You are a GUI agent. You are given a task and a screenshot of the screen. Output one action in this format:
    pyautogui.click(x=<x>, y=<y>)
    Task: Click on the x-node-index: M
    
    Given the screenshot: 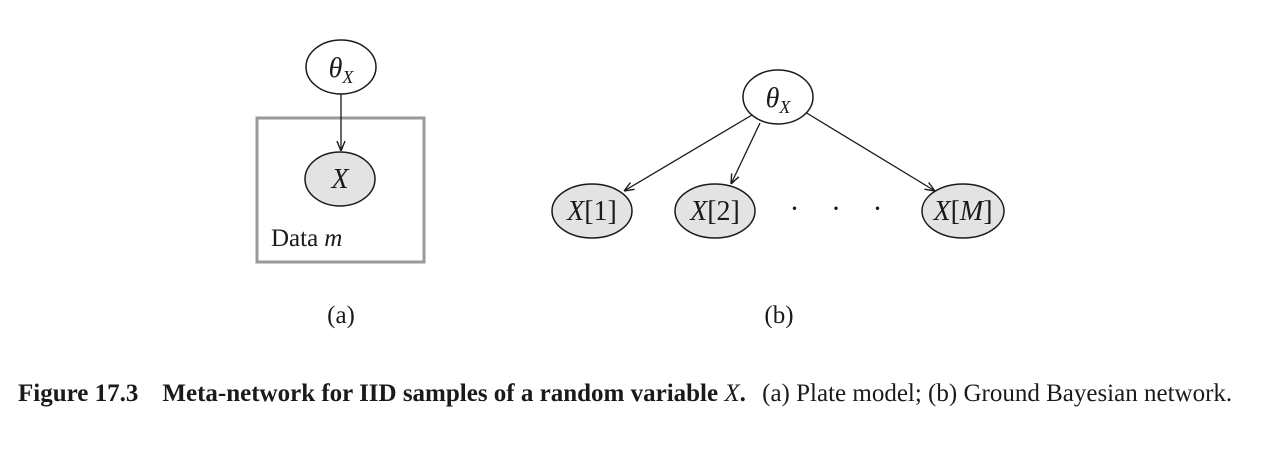 What is the action you would take?
    pyautogui.click(x=972, y=211)
    